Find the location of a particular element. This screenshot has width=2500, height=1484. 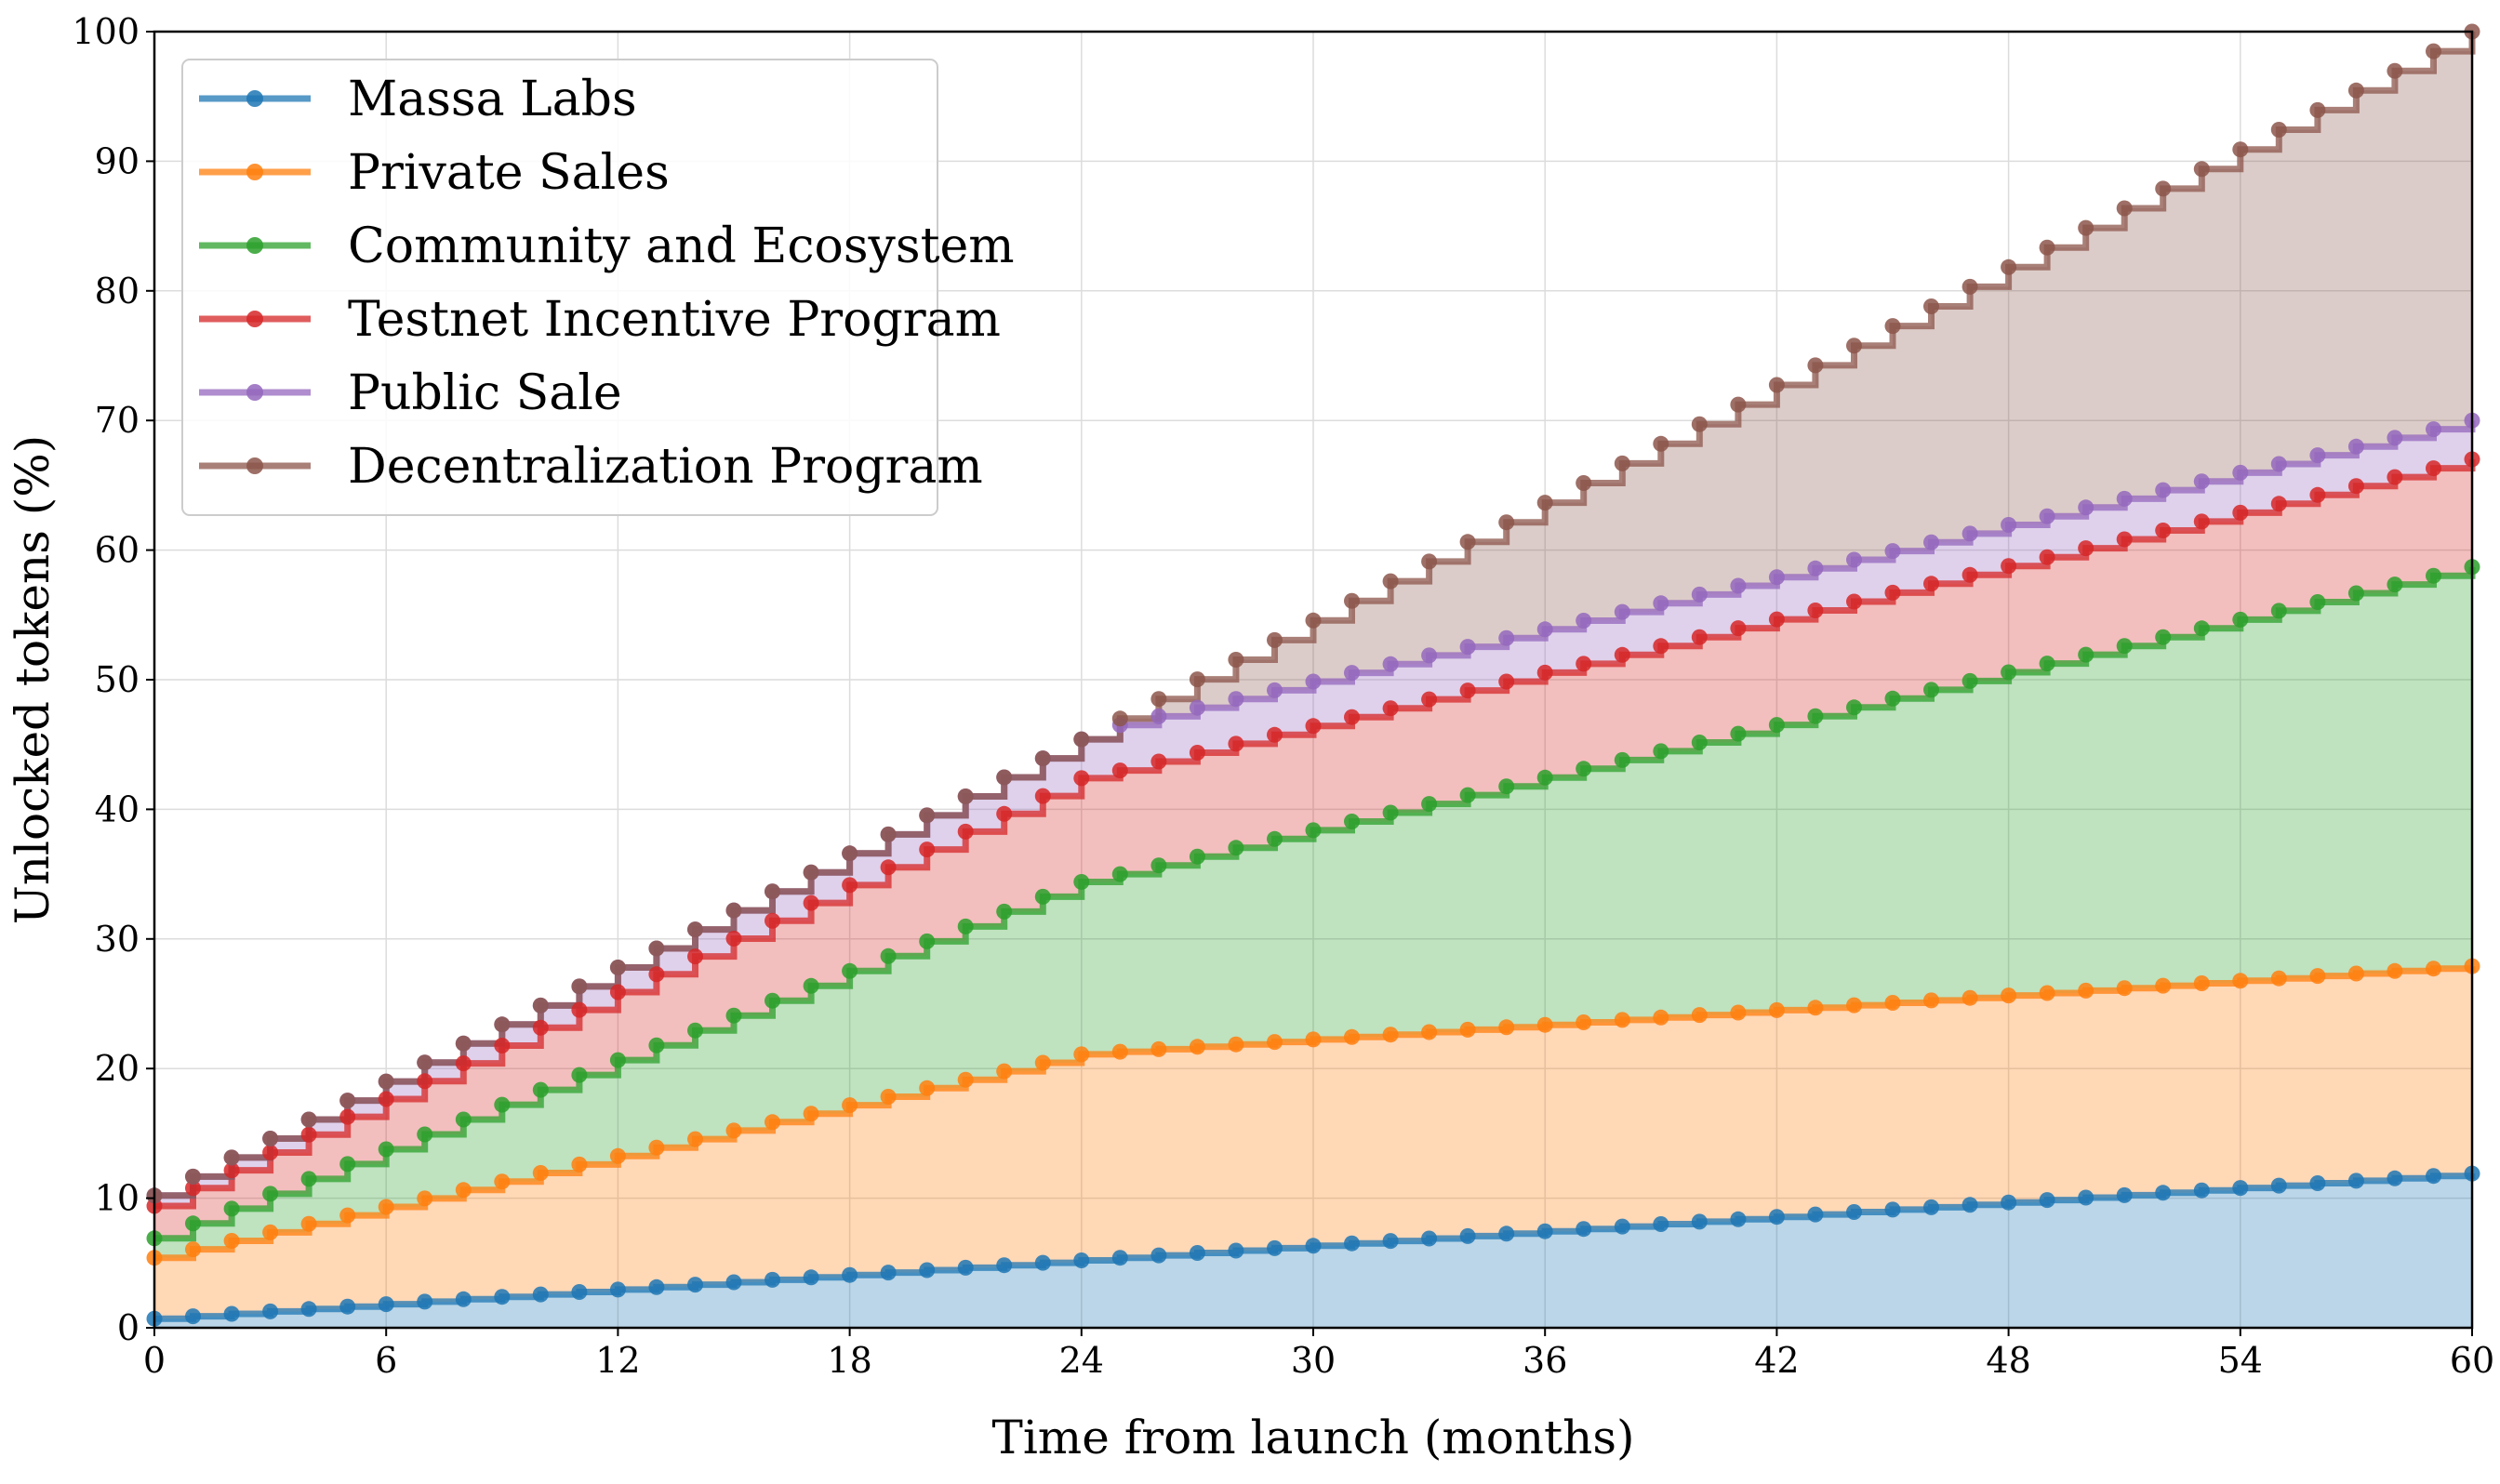

x-tick-label: 24 is located at coordinates (1081, 1360).